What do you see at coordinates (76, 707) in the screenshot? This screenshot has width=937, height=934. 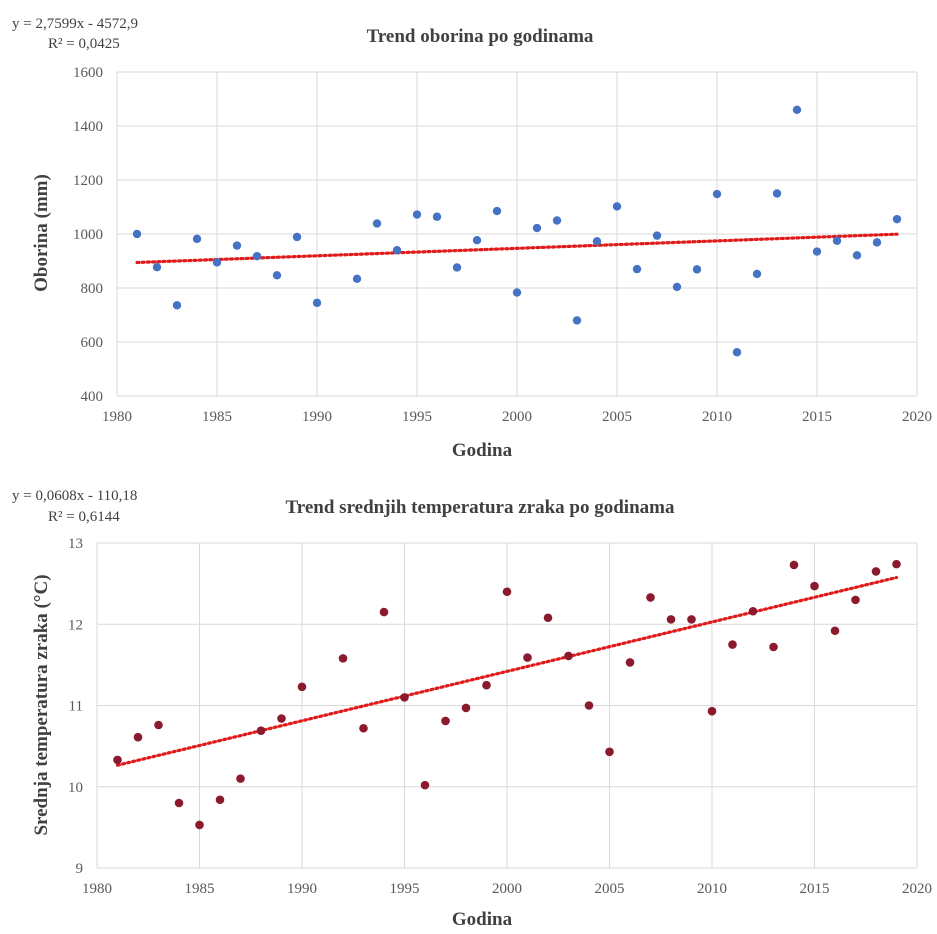 I see `y-tick-label: 11` at bounding box center [76, 707].